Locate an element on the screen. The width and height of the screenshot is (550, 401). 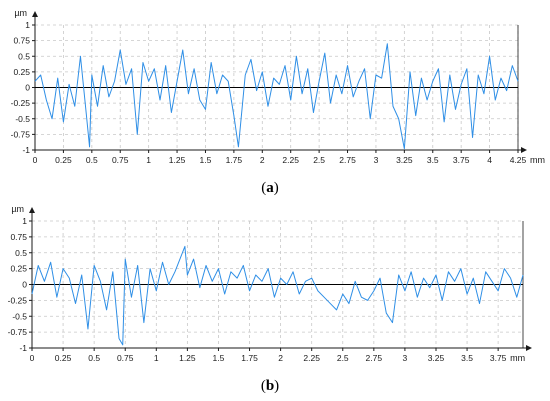
x-tick-label: 4.25 is located at coordinates (518, 160).